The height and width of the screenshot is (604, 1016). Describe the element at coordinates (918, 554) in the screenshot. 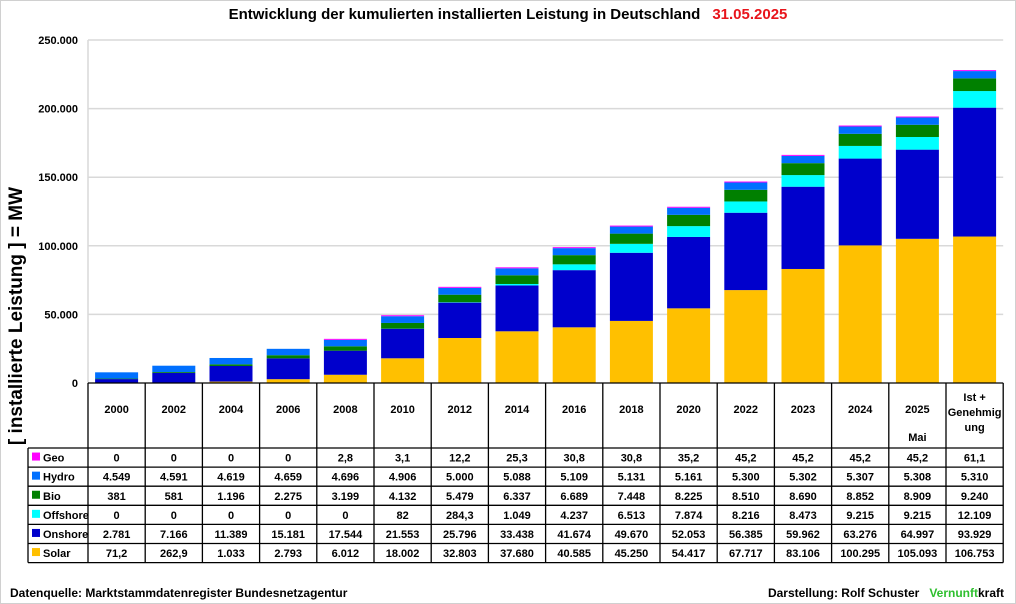

I see `table-value: 105.093` at that location.